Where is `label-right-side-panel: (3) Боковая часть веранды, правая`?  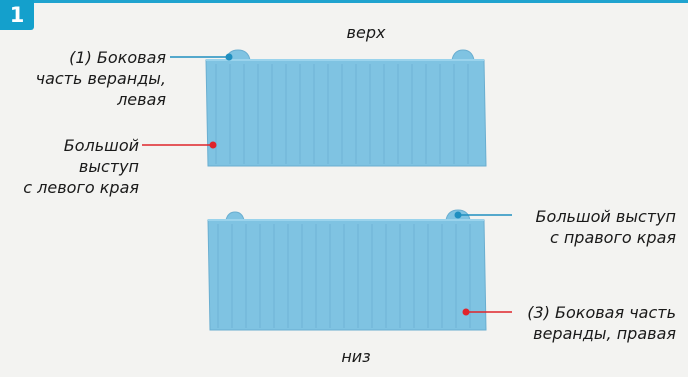
label-right-side-panel: (3) Боковая часть веранды, правая is located at coordinates (601, 323).